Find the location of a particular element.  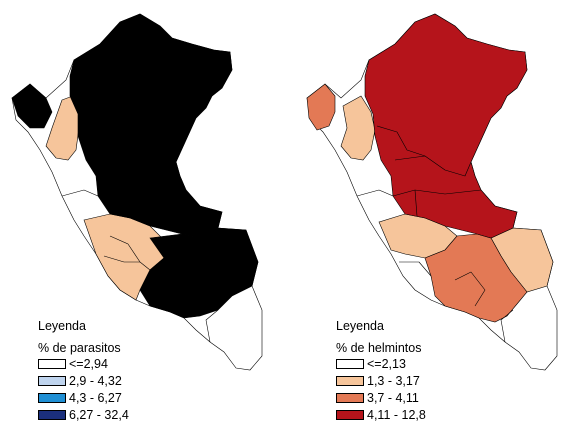

legend-item: 2,9 - 4,32 is located at coordinates (83, 380).